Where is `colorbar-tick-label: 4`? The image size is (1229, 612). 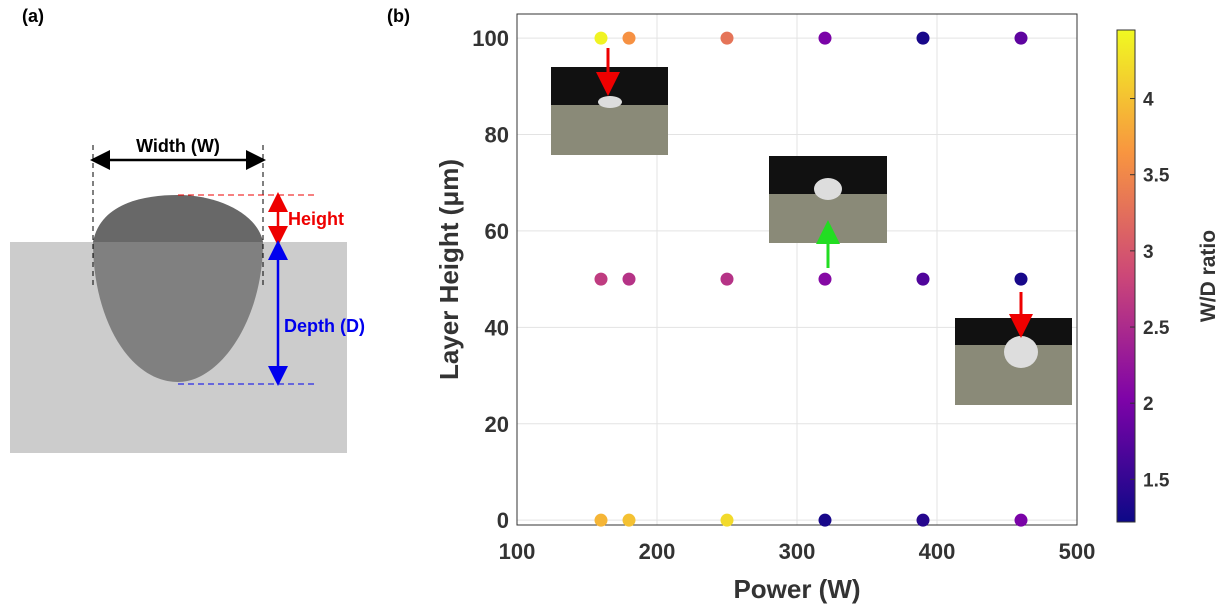 colorbar-tick-label: 4 is located at coordinates (1148, 100).